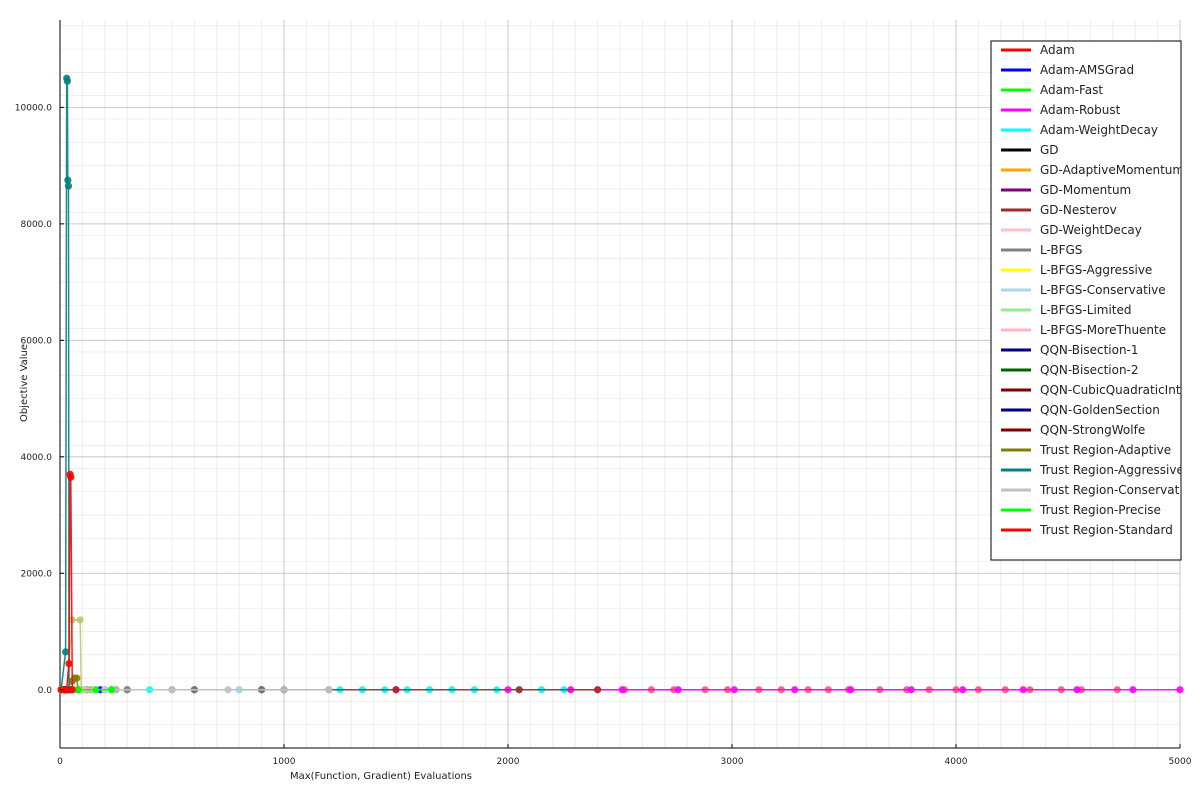  What do you see at coordinates (1096, 270) in the screenshot?
I see `legend-label: L-BFGS-Aggressive` at bounding box center [1096, 270].